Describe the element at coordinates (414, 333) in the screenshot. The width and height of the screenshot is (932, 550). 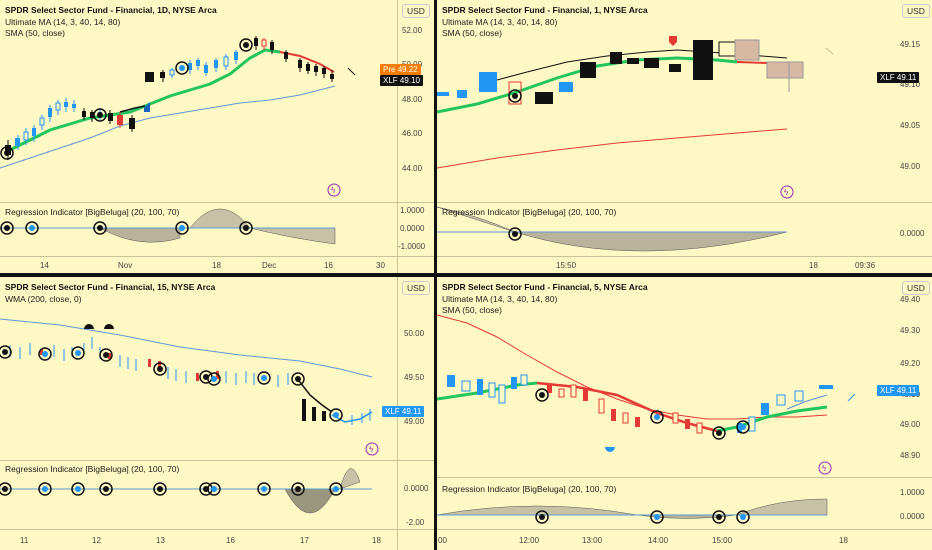
I see `price-tick: 50.00` at that location.